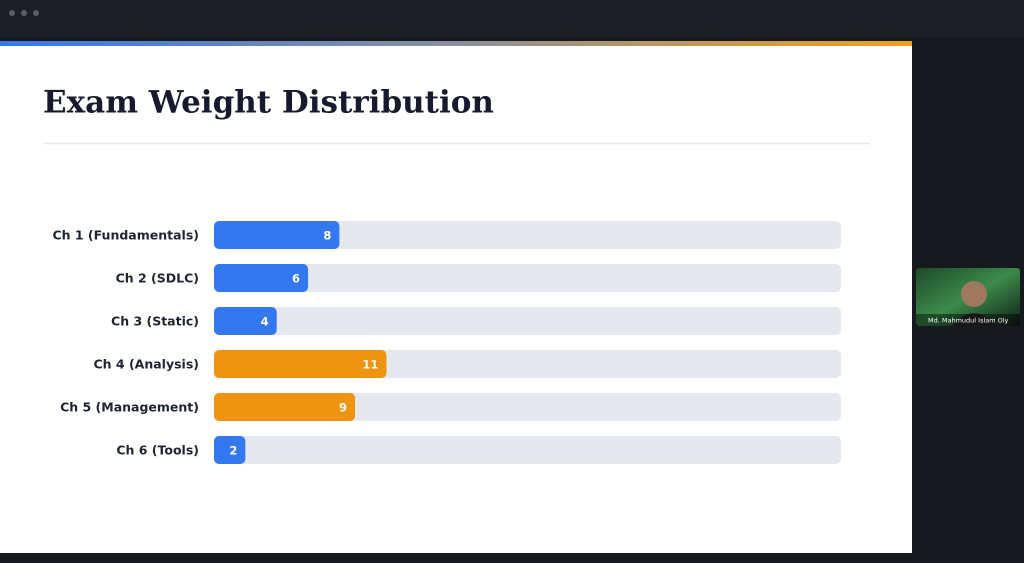 The width and height of the screenshot is (1024, 563). Describe the element at coordinates (512, 19) in the screenshot. I see `top-bar` at that location.